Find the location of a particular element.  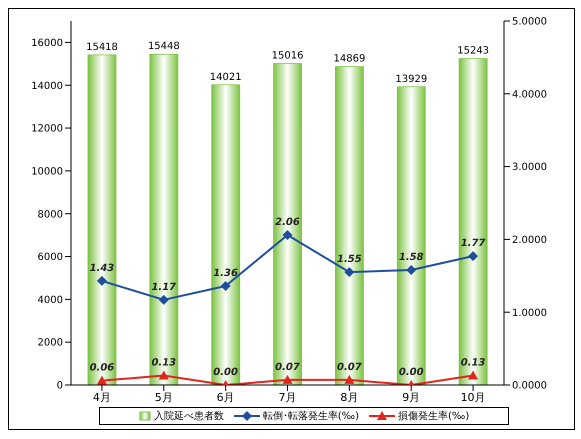

data-label: 15243 is located at coordinates (473, 51).